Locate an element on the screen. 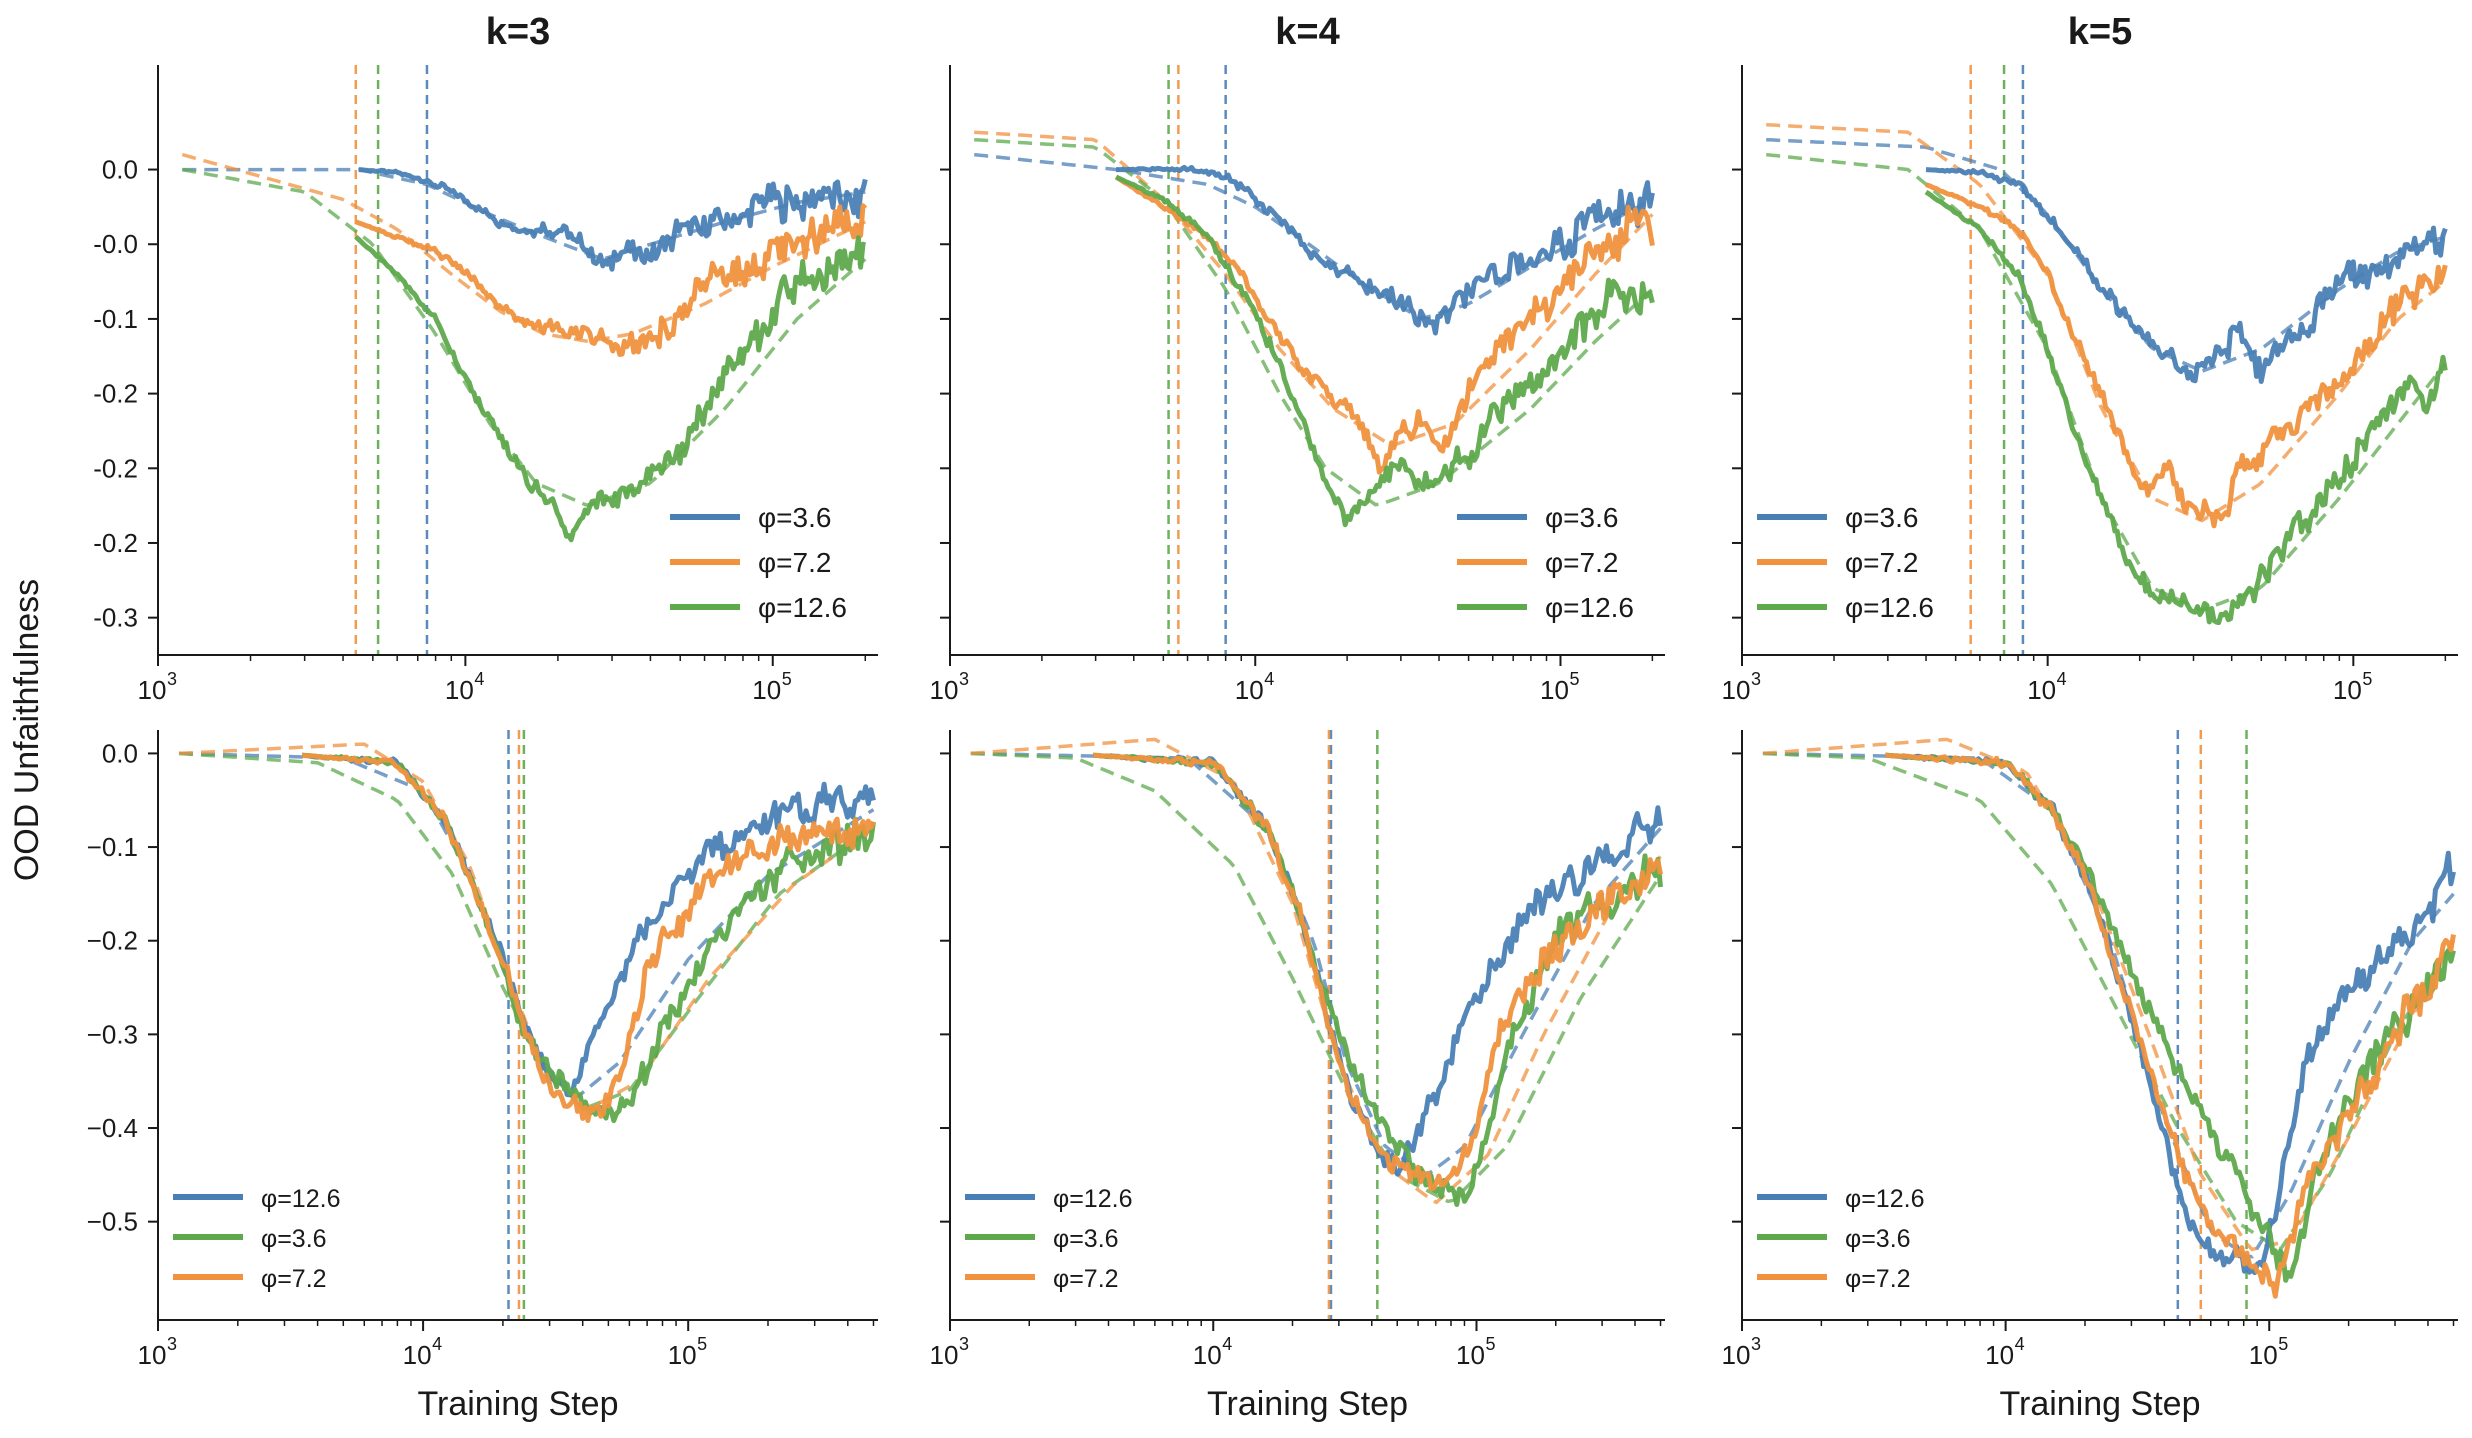 The image size is (2472, 1438). y-tick-label: -0.3 is located at coordinates (115, 618).